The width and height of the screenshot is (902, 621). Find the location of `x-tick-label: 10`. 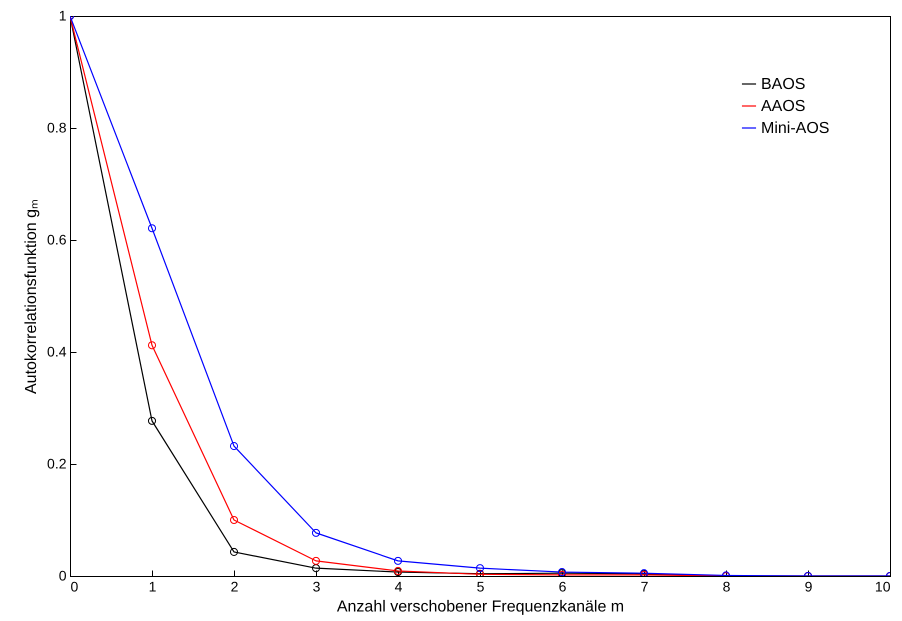

x-tick-label: 10 is located at coordinates (882, 586).